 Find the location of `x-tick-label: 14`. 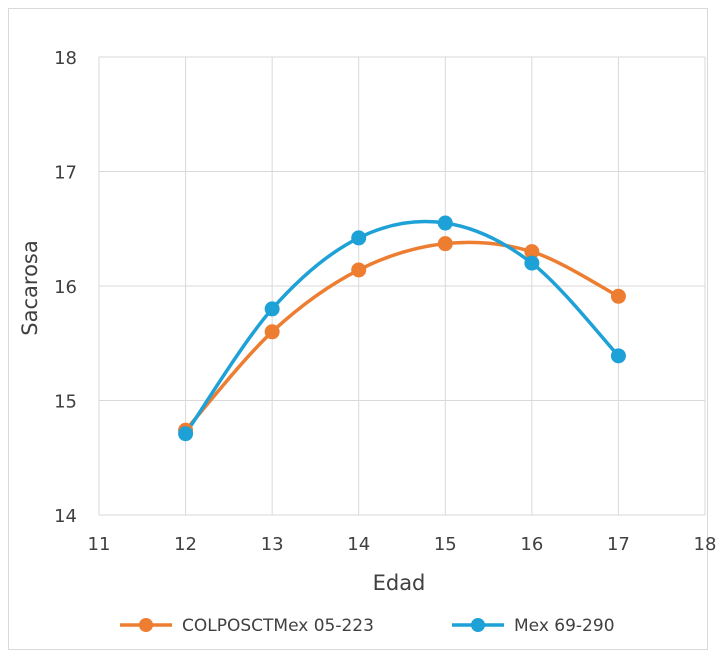

x-tick-label: 14 is located at coordinates (358, 544).